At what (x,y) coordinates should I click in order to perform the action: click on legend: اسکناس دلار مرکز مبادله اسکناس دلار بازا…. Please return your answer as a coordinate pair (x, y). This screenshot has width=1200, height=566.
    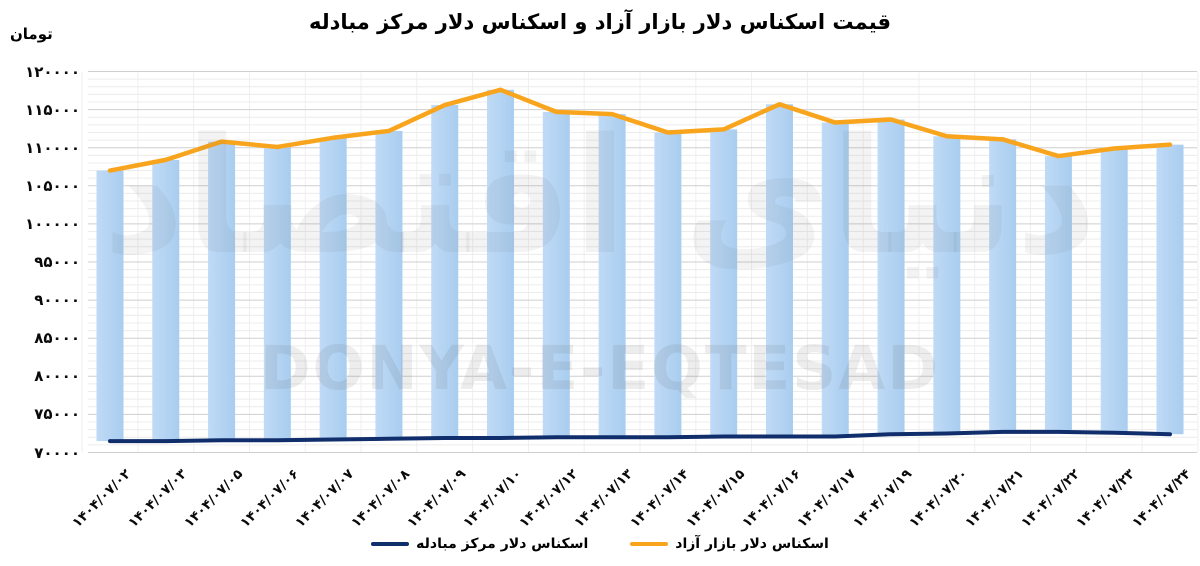
    Looking at the image, I should click on (600, 544).